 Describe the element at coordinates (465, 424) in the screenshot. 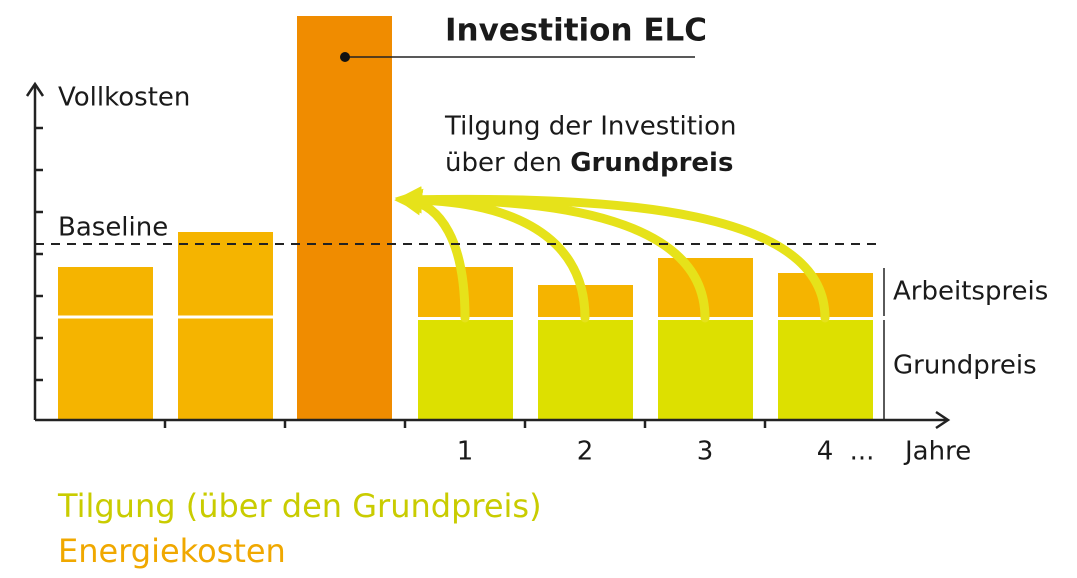

I see `x-ticks` at that location.